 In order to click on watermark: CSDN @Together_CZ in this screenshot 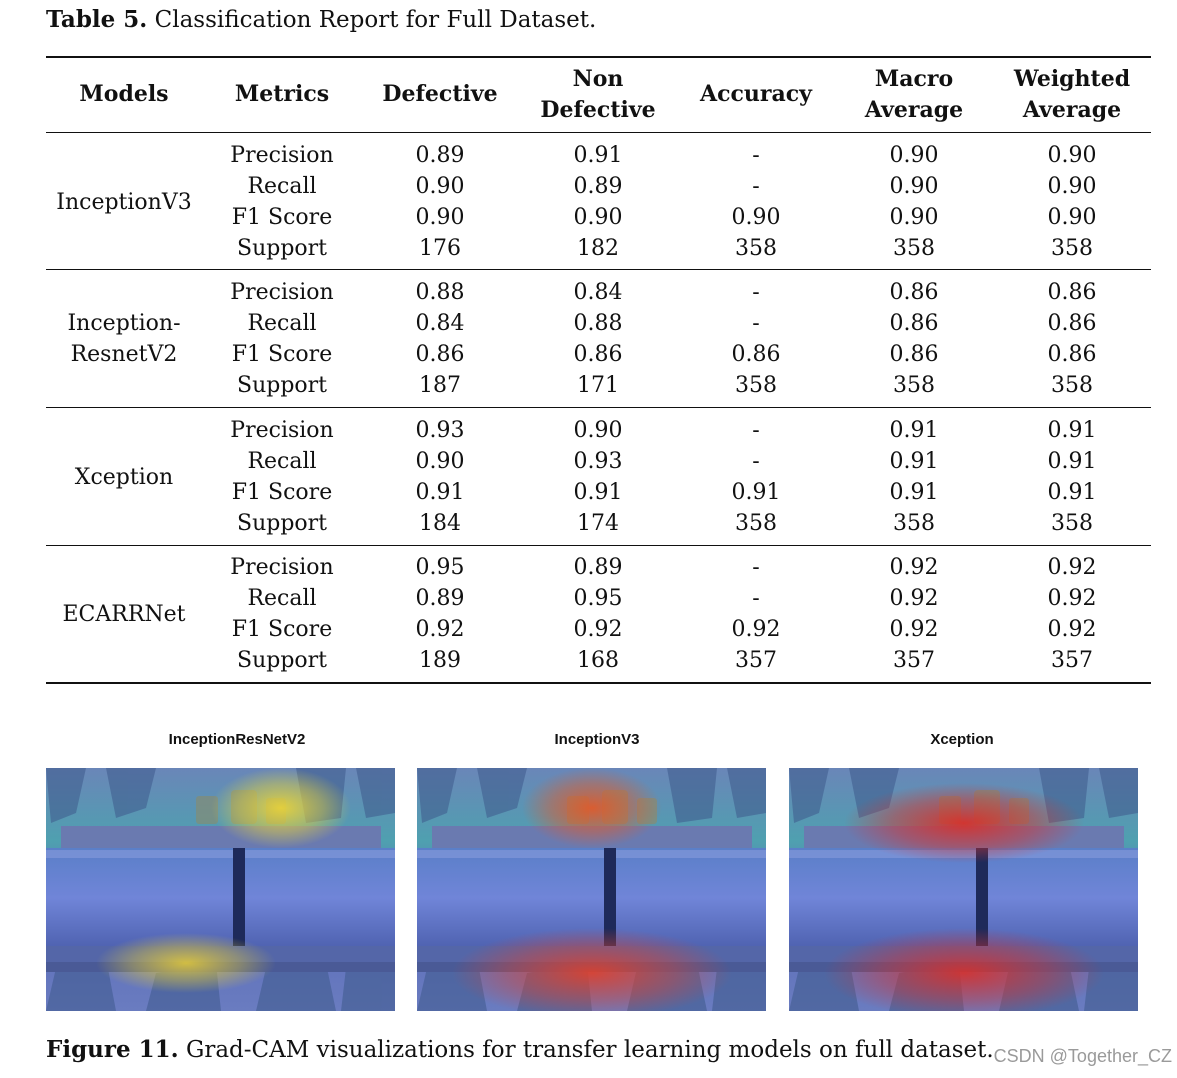, I will do `click(1082, 1056)`.